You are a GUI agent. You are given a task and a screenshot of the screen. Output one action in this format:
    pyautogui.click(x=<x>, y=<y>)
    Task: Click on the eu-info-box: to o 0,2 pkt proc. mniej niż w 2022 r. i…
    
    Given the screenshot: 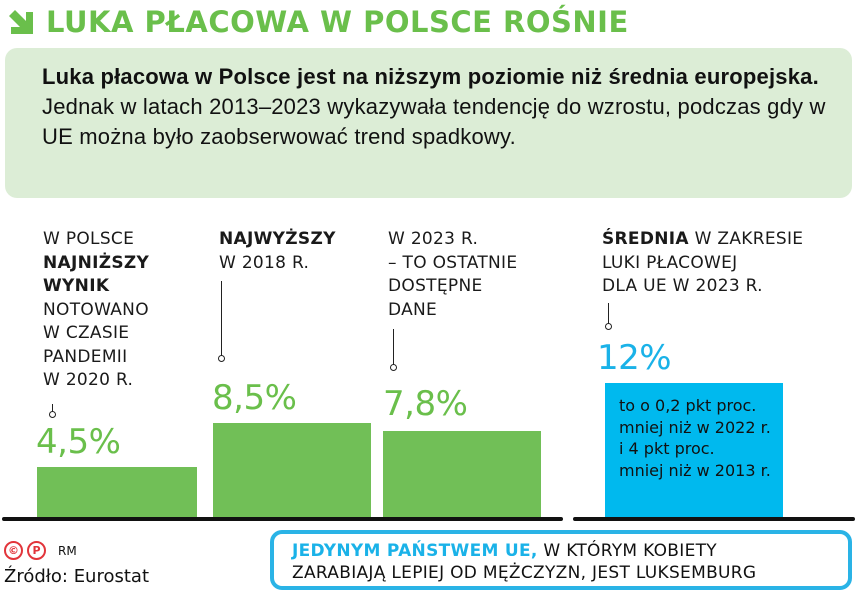 What is the action you would take?
    pyautogui.click(x=694, y=451)
    